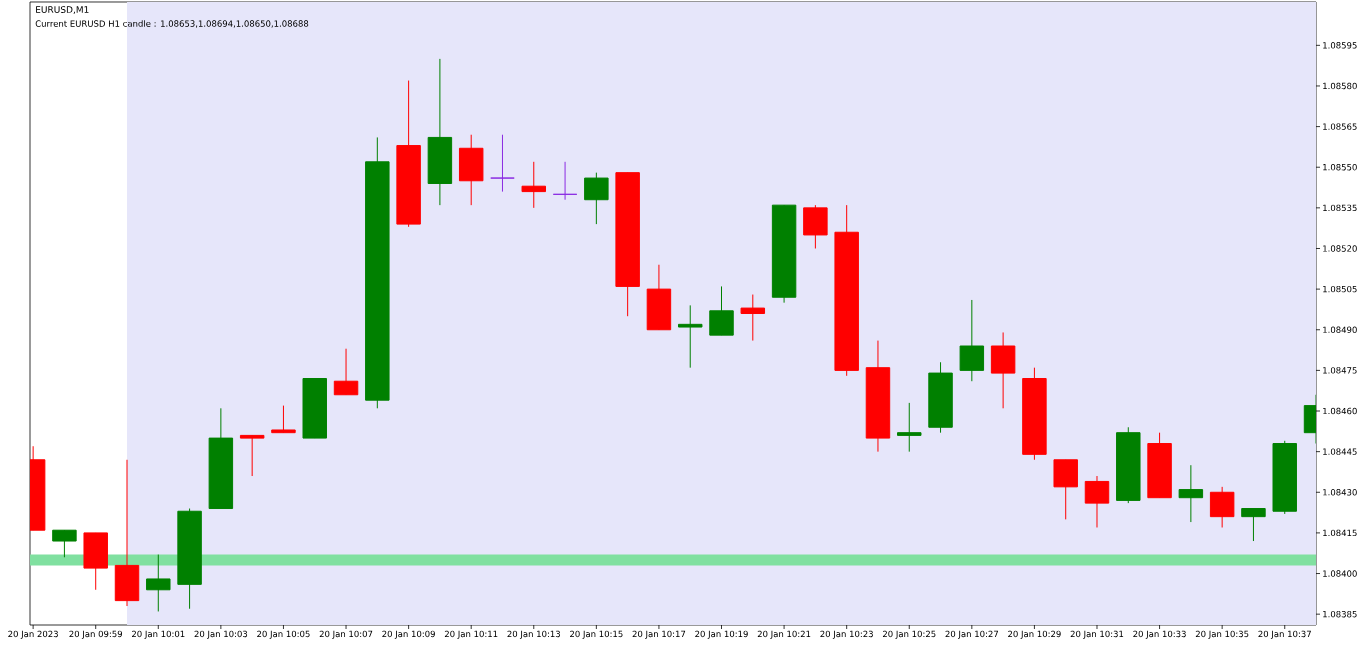  Describe the element at coordinates (1340, 289) in the screenshot. I see `y-tick-label: 1.08505` at that location.